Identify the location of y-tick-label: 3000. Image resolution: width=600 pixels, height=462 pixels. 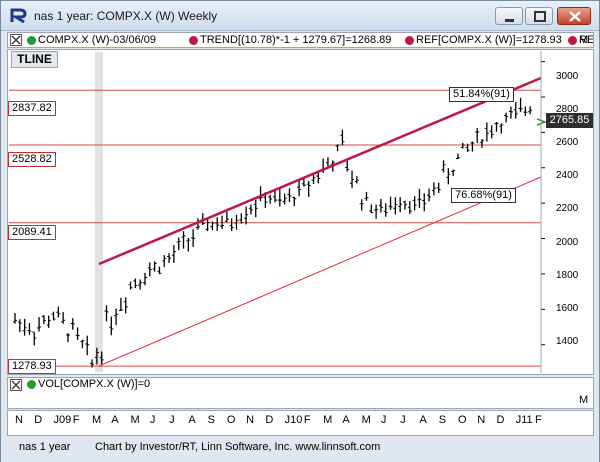
(567, 76).